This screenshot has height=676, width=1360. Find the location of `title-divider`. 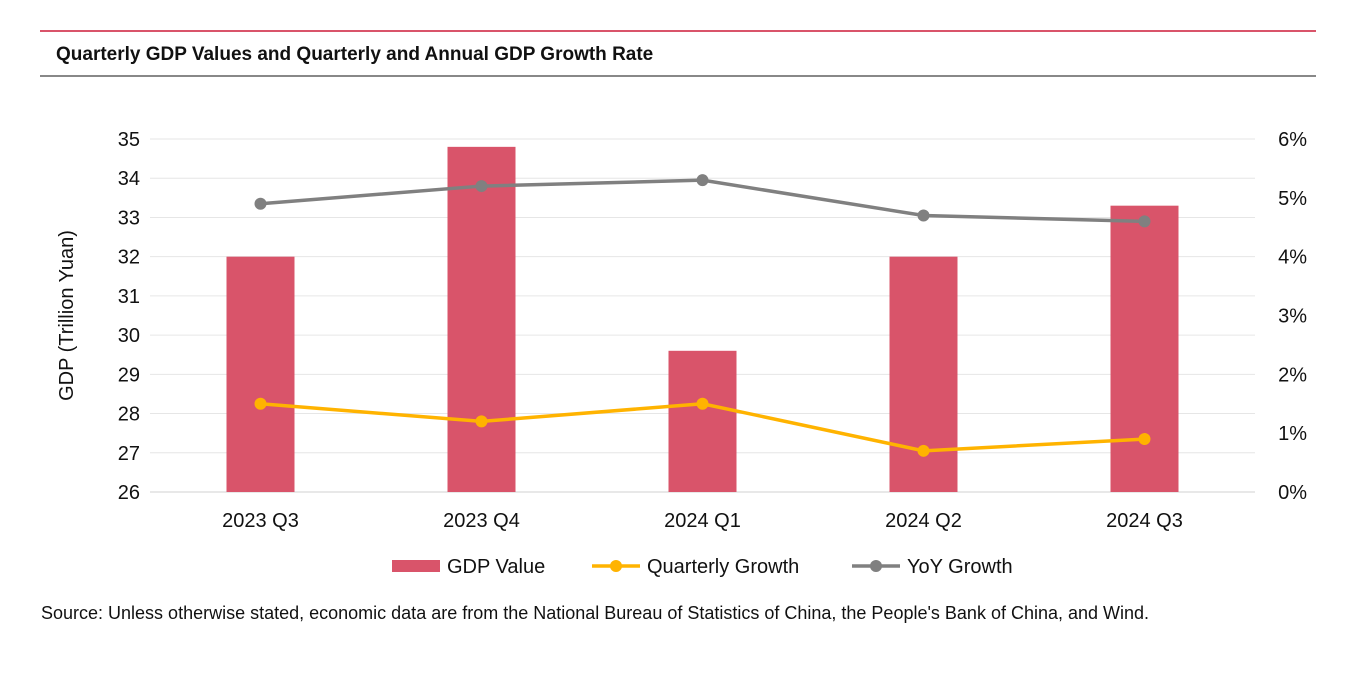

title-divider is located at coordinates (678, 76).